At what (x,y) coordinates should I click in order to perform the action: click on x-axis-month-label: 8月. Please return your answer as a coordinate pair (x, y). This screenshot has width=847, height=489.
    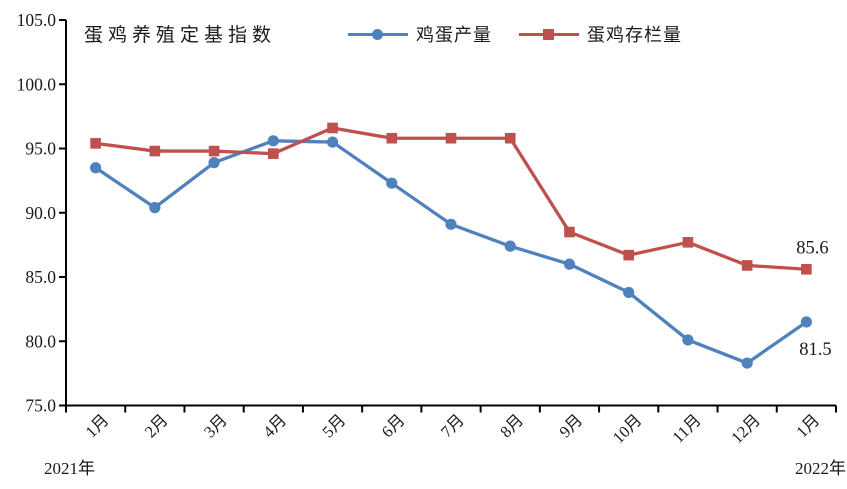
    Looking at the image, I should click on (511, 425).